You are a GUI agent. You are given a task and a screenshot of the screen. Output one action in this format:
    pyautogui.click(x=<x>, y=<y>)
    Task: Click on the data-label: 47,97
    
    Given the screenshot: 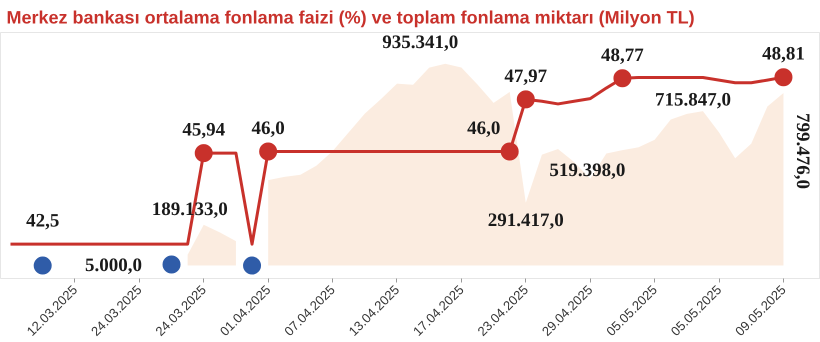 What is the action you would take?
    pyautogui.click(x=526, y=76)
    